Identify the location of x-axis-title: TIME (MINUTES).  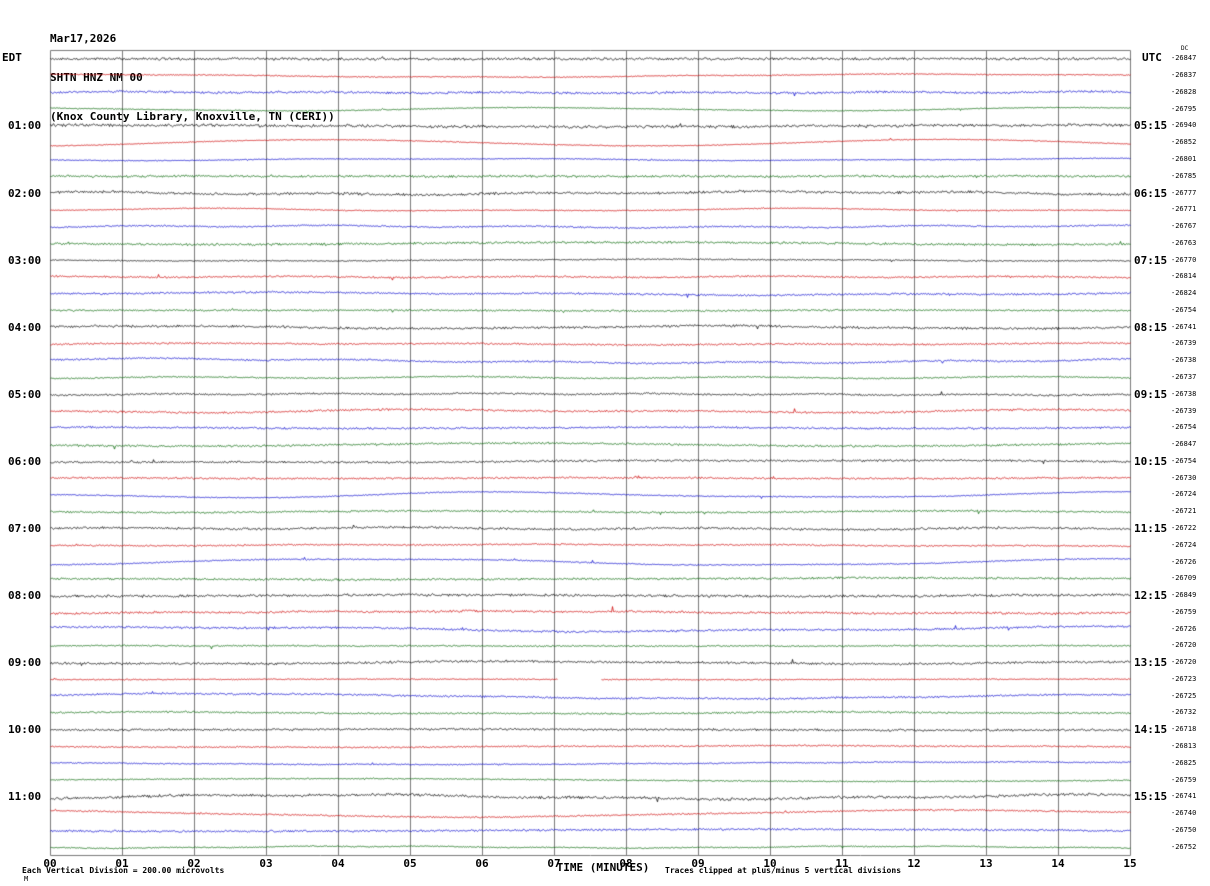
(603, 867).